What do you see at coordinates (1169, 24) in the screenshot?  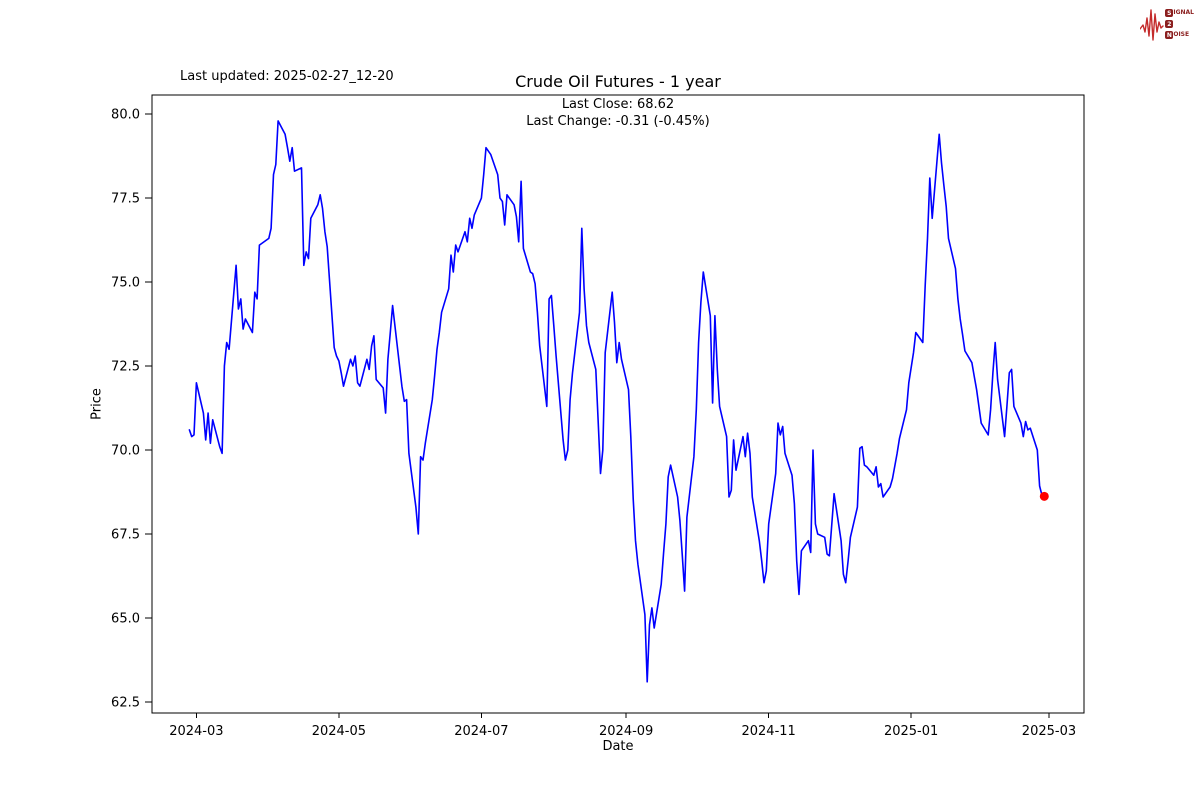 I see `logo-initial-badge: 2` at bounding box center [1169, 24].